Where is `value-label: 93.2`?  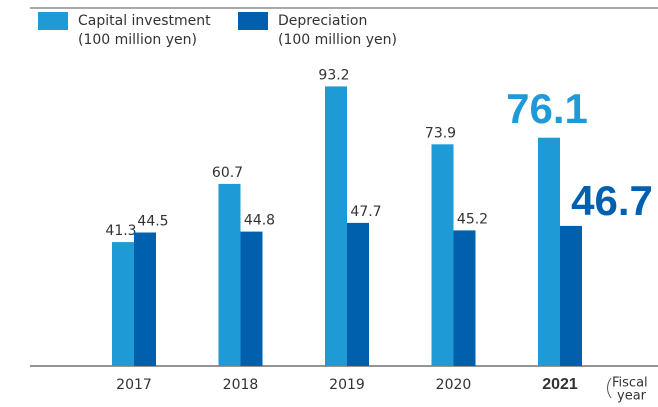
value-label: 93.2 is located at coordinates (333, 75).